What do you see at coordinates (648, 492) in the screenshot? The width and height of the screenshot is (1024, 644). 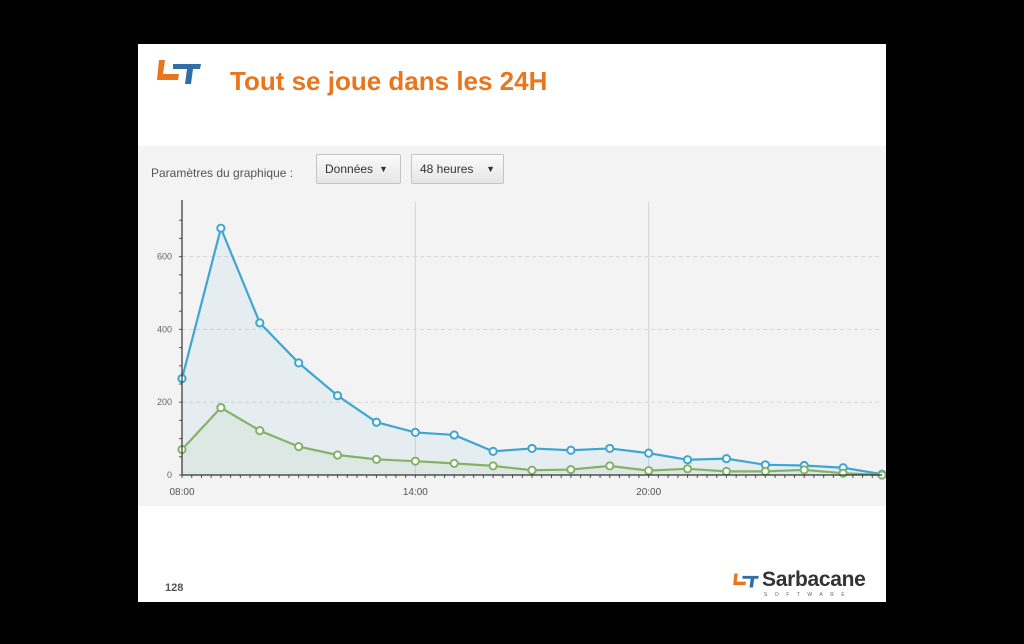 I see `x-tick-label: 20:00` at bounding box center [648, 492].